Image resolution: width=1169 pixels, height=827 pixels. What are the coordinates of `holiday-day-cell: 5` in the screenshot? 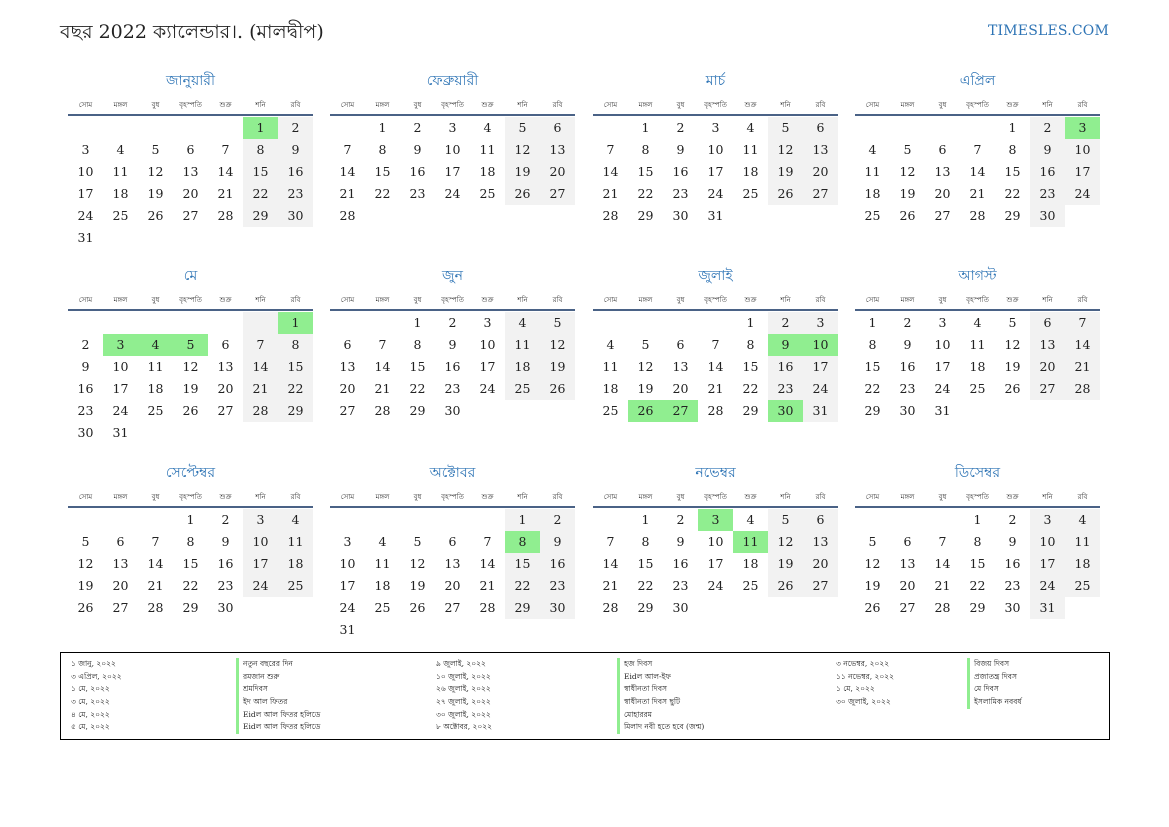 It's located at (190, 345).